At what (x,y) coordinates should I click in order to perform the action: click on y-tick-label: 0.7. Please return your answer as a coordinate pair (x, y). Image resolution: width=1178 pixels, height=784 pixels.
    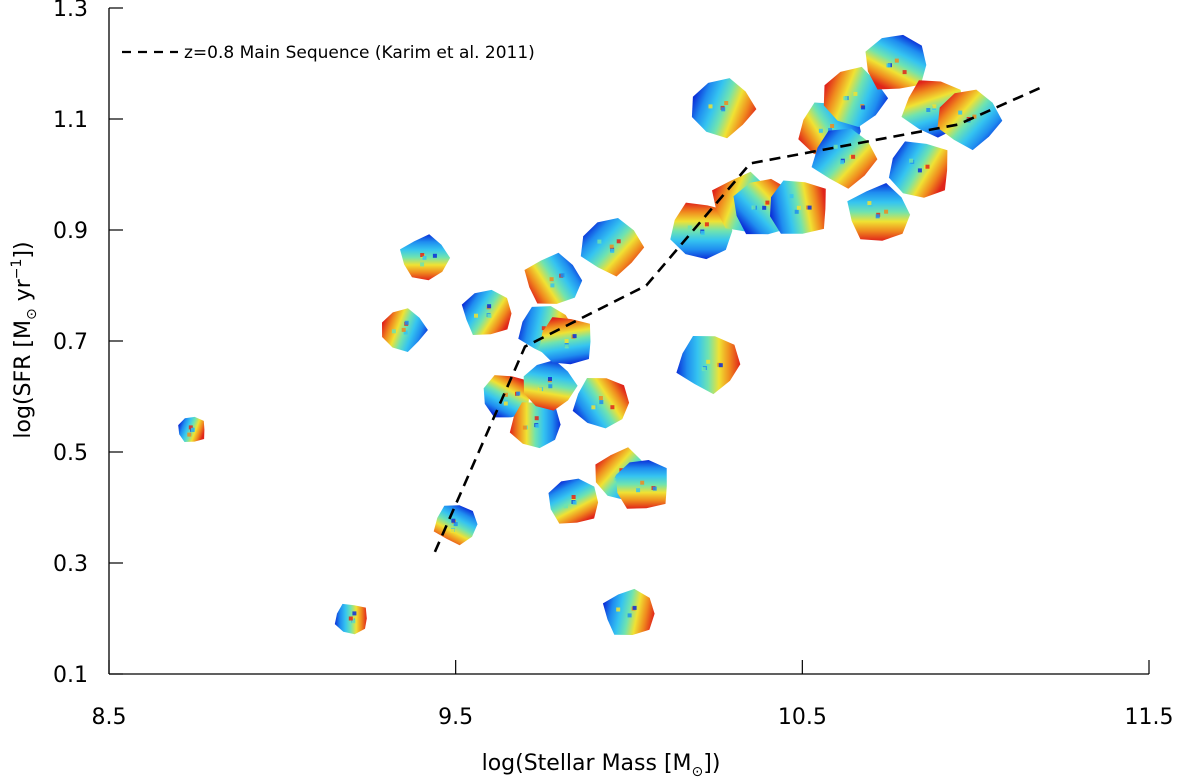
    Looking at the image, I should click on (70, 342).